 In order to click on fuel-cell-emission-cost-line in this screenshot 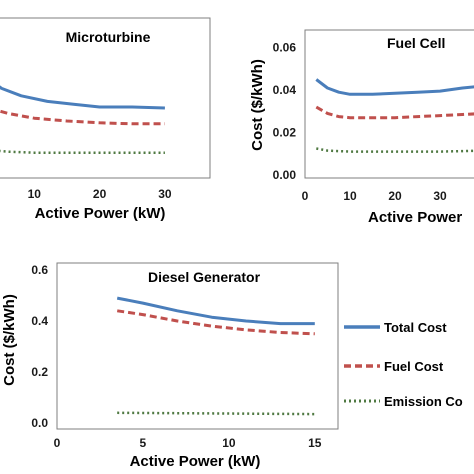, I will do `click(395, 150)`.